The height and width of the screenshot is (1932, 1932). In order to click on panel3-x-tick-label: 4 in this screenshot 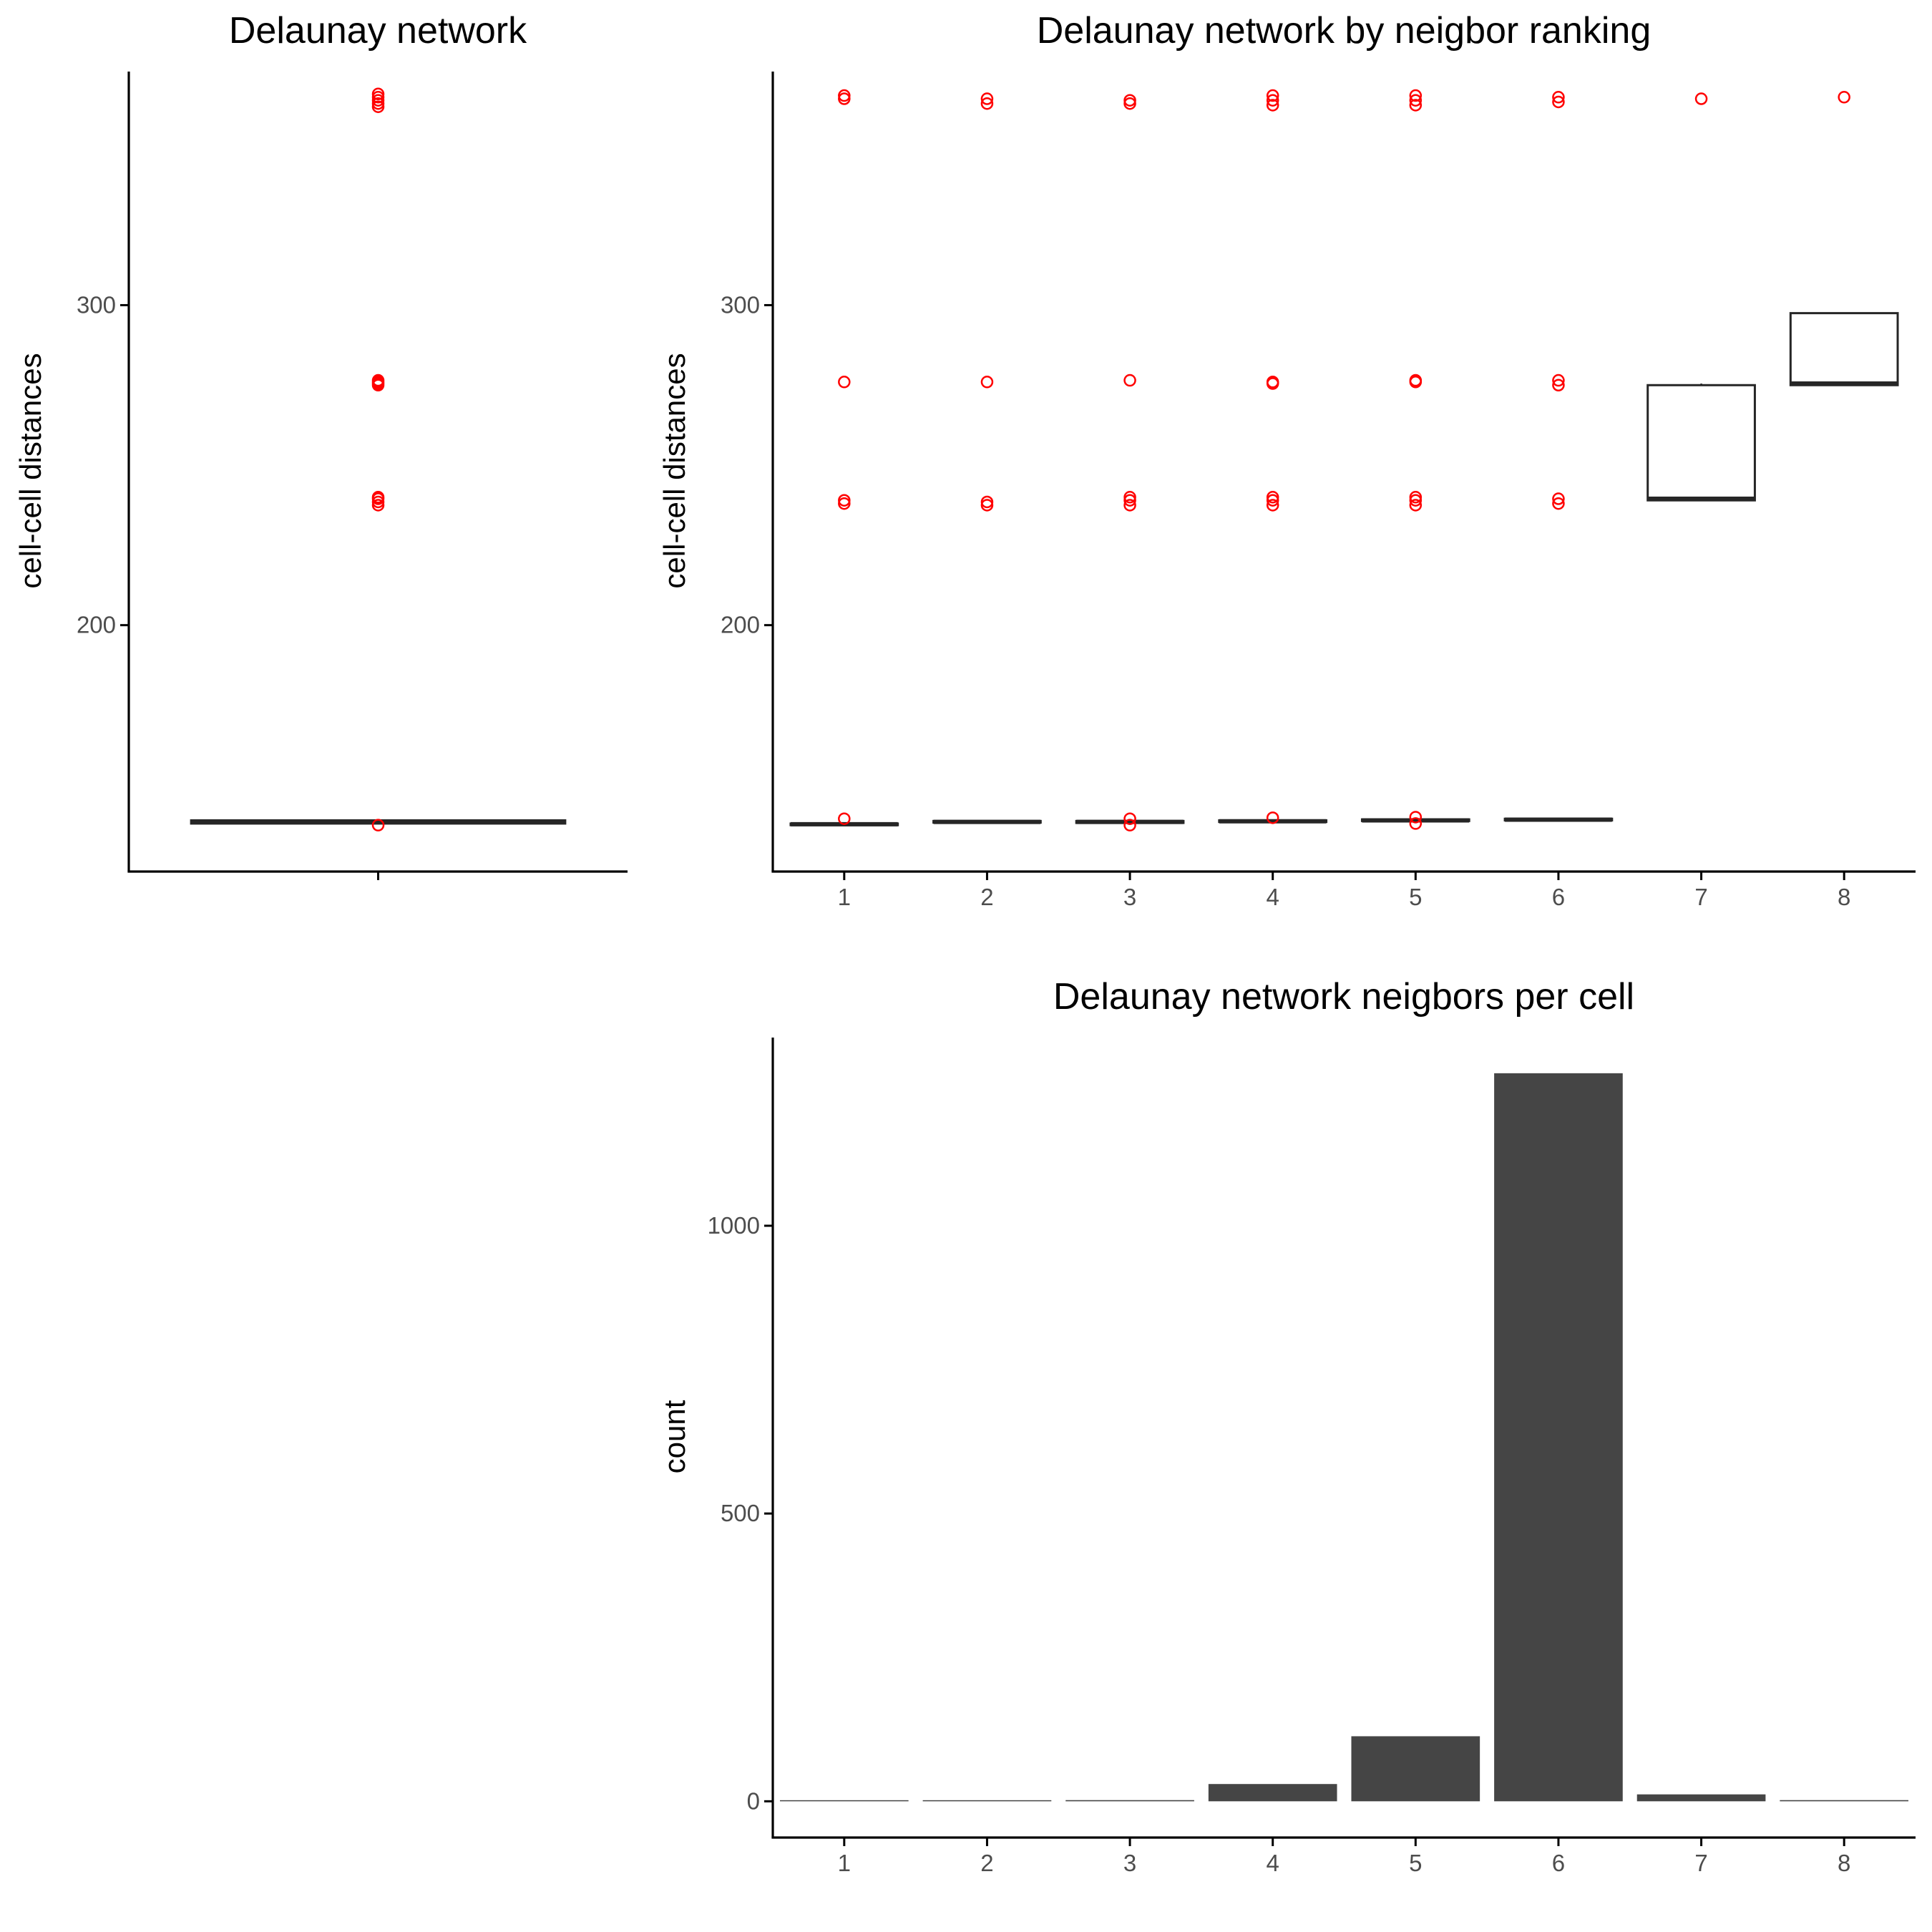, I will do `click(1273, 1863)`.